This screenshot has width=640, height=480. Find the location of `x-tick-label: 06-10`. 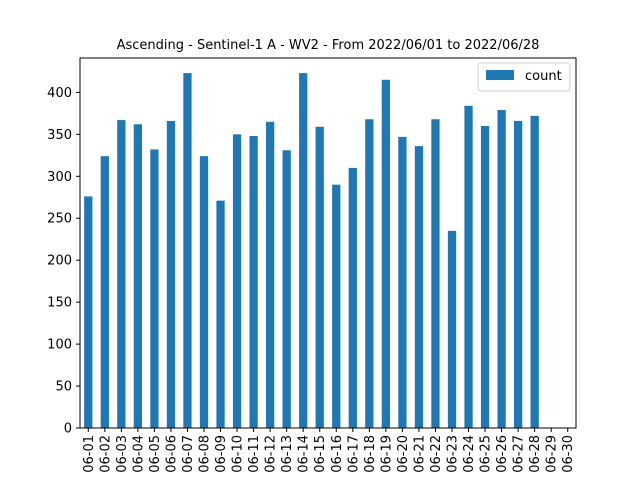

x-tick-label: 06-10 is located at coordinates (238, 454).